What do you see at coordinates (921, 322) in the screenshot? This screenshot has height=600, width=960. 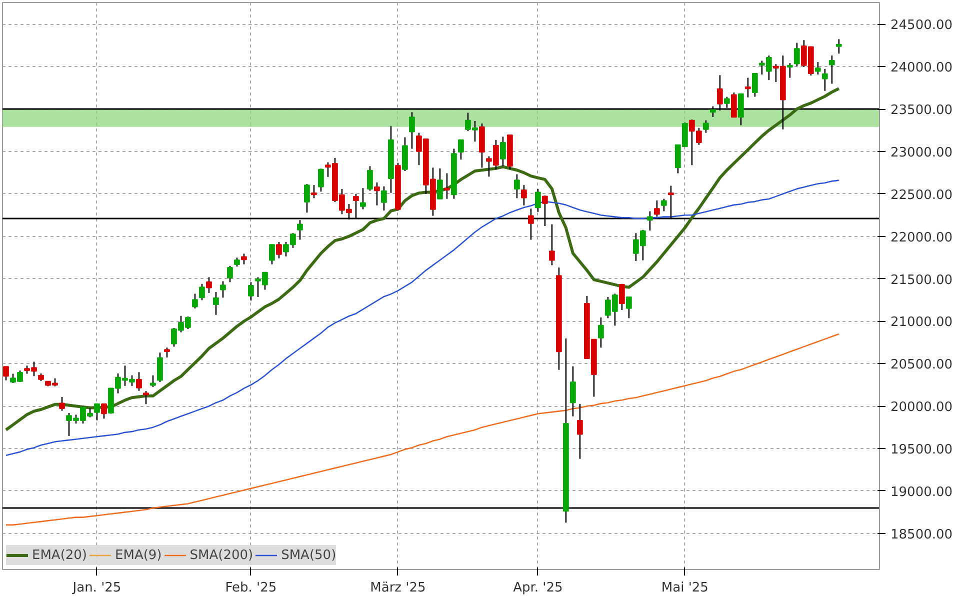 I see `y-tick-label: 21000.00` at bounding box center [921, 322].